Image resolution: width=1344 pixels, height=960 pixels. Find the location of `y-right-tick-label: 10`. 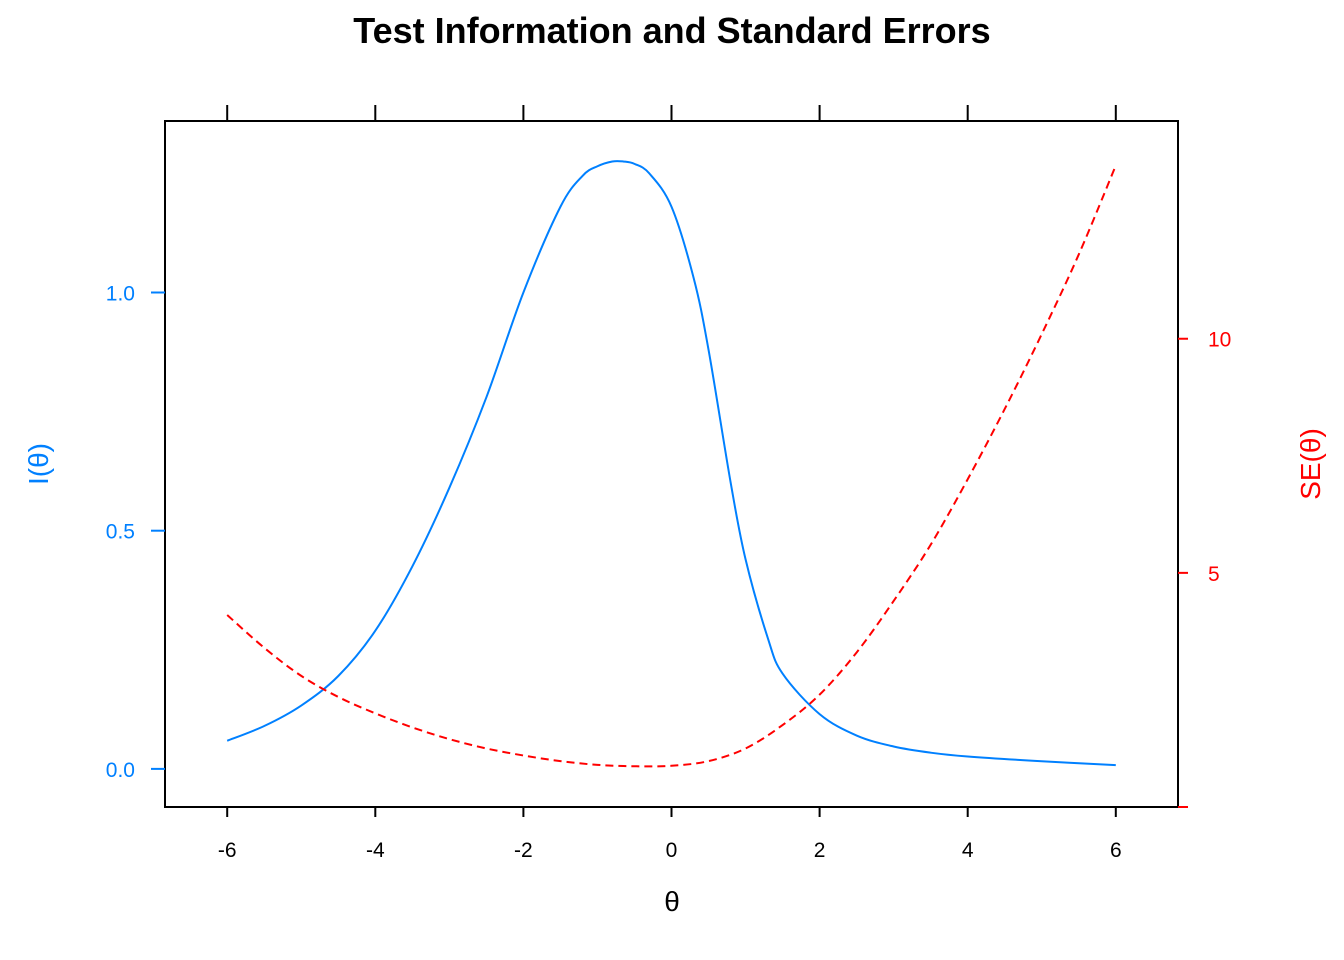

y-right-tick-label: 10 is located at coordinates (1219, 340).